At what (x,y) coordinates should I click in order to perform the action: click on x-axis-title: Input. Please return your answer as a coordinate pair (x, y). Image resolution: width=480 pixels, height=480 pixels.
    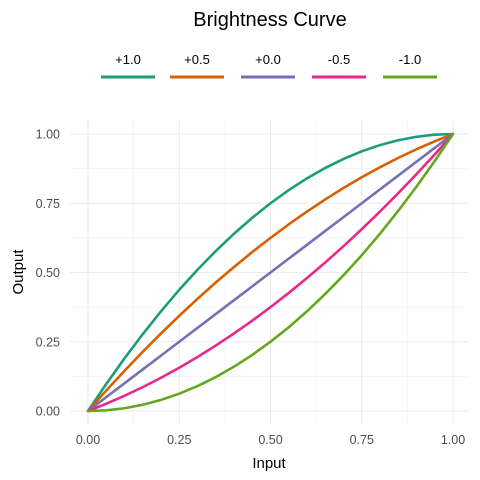
    Looking at the image, I should click on (269, 463).